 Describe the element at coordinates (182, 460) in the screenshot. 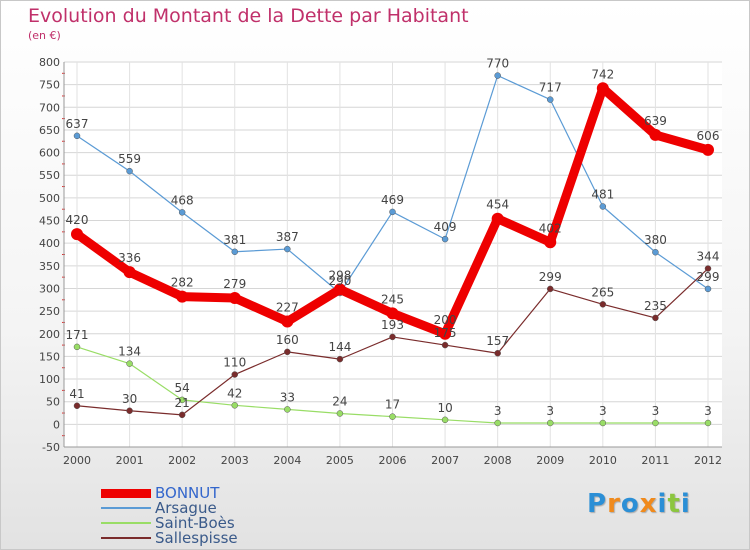

I see `x-tick-label: 2002` at that location.